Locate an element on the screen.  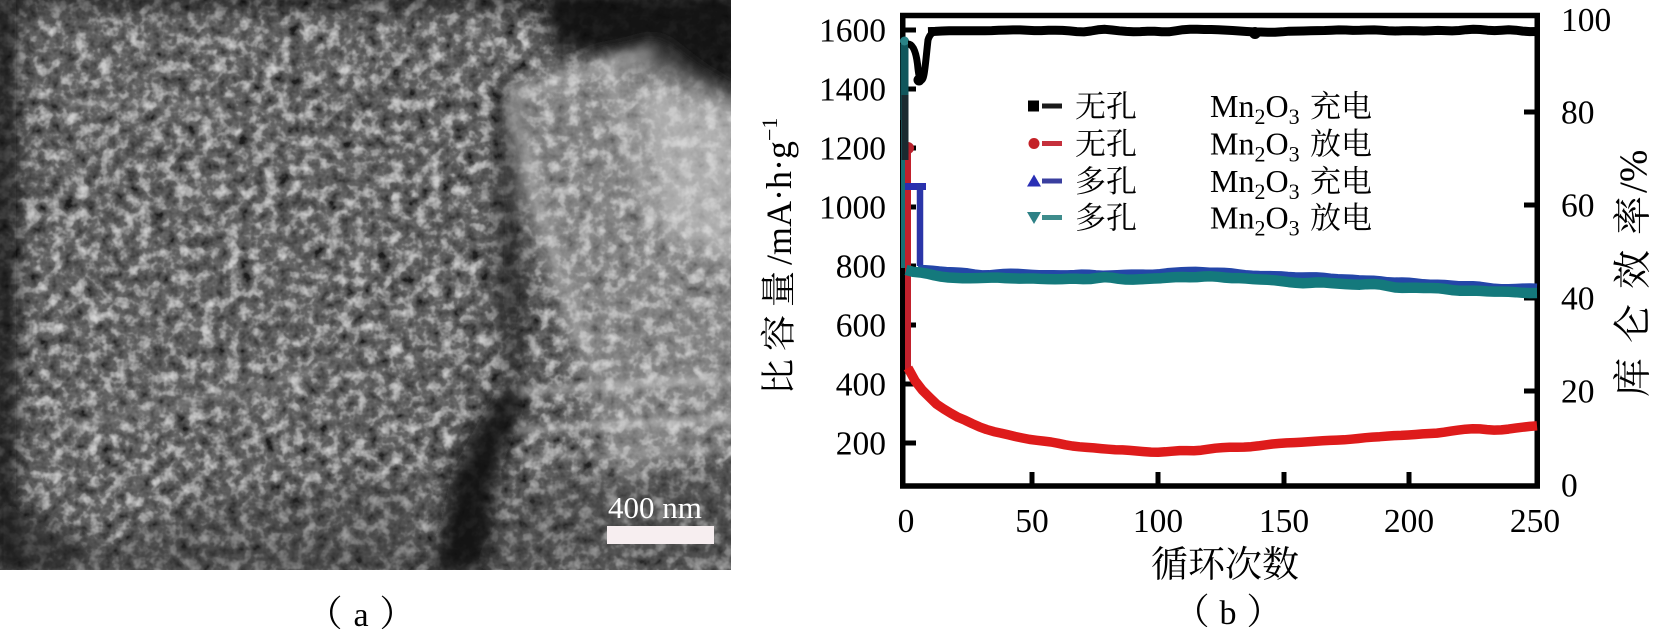
svg-text: 400 is located at coordinates (861, 385).